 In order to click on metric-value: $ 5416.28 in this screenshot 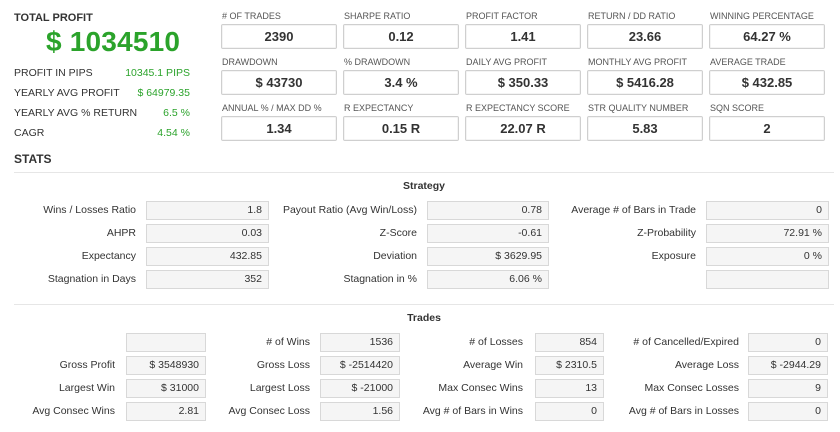, I will do `click(645, 82)`.